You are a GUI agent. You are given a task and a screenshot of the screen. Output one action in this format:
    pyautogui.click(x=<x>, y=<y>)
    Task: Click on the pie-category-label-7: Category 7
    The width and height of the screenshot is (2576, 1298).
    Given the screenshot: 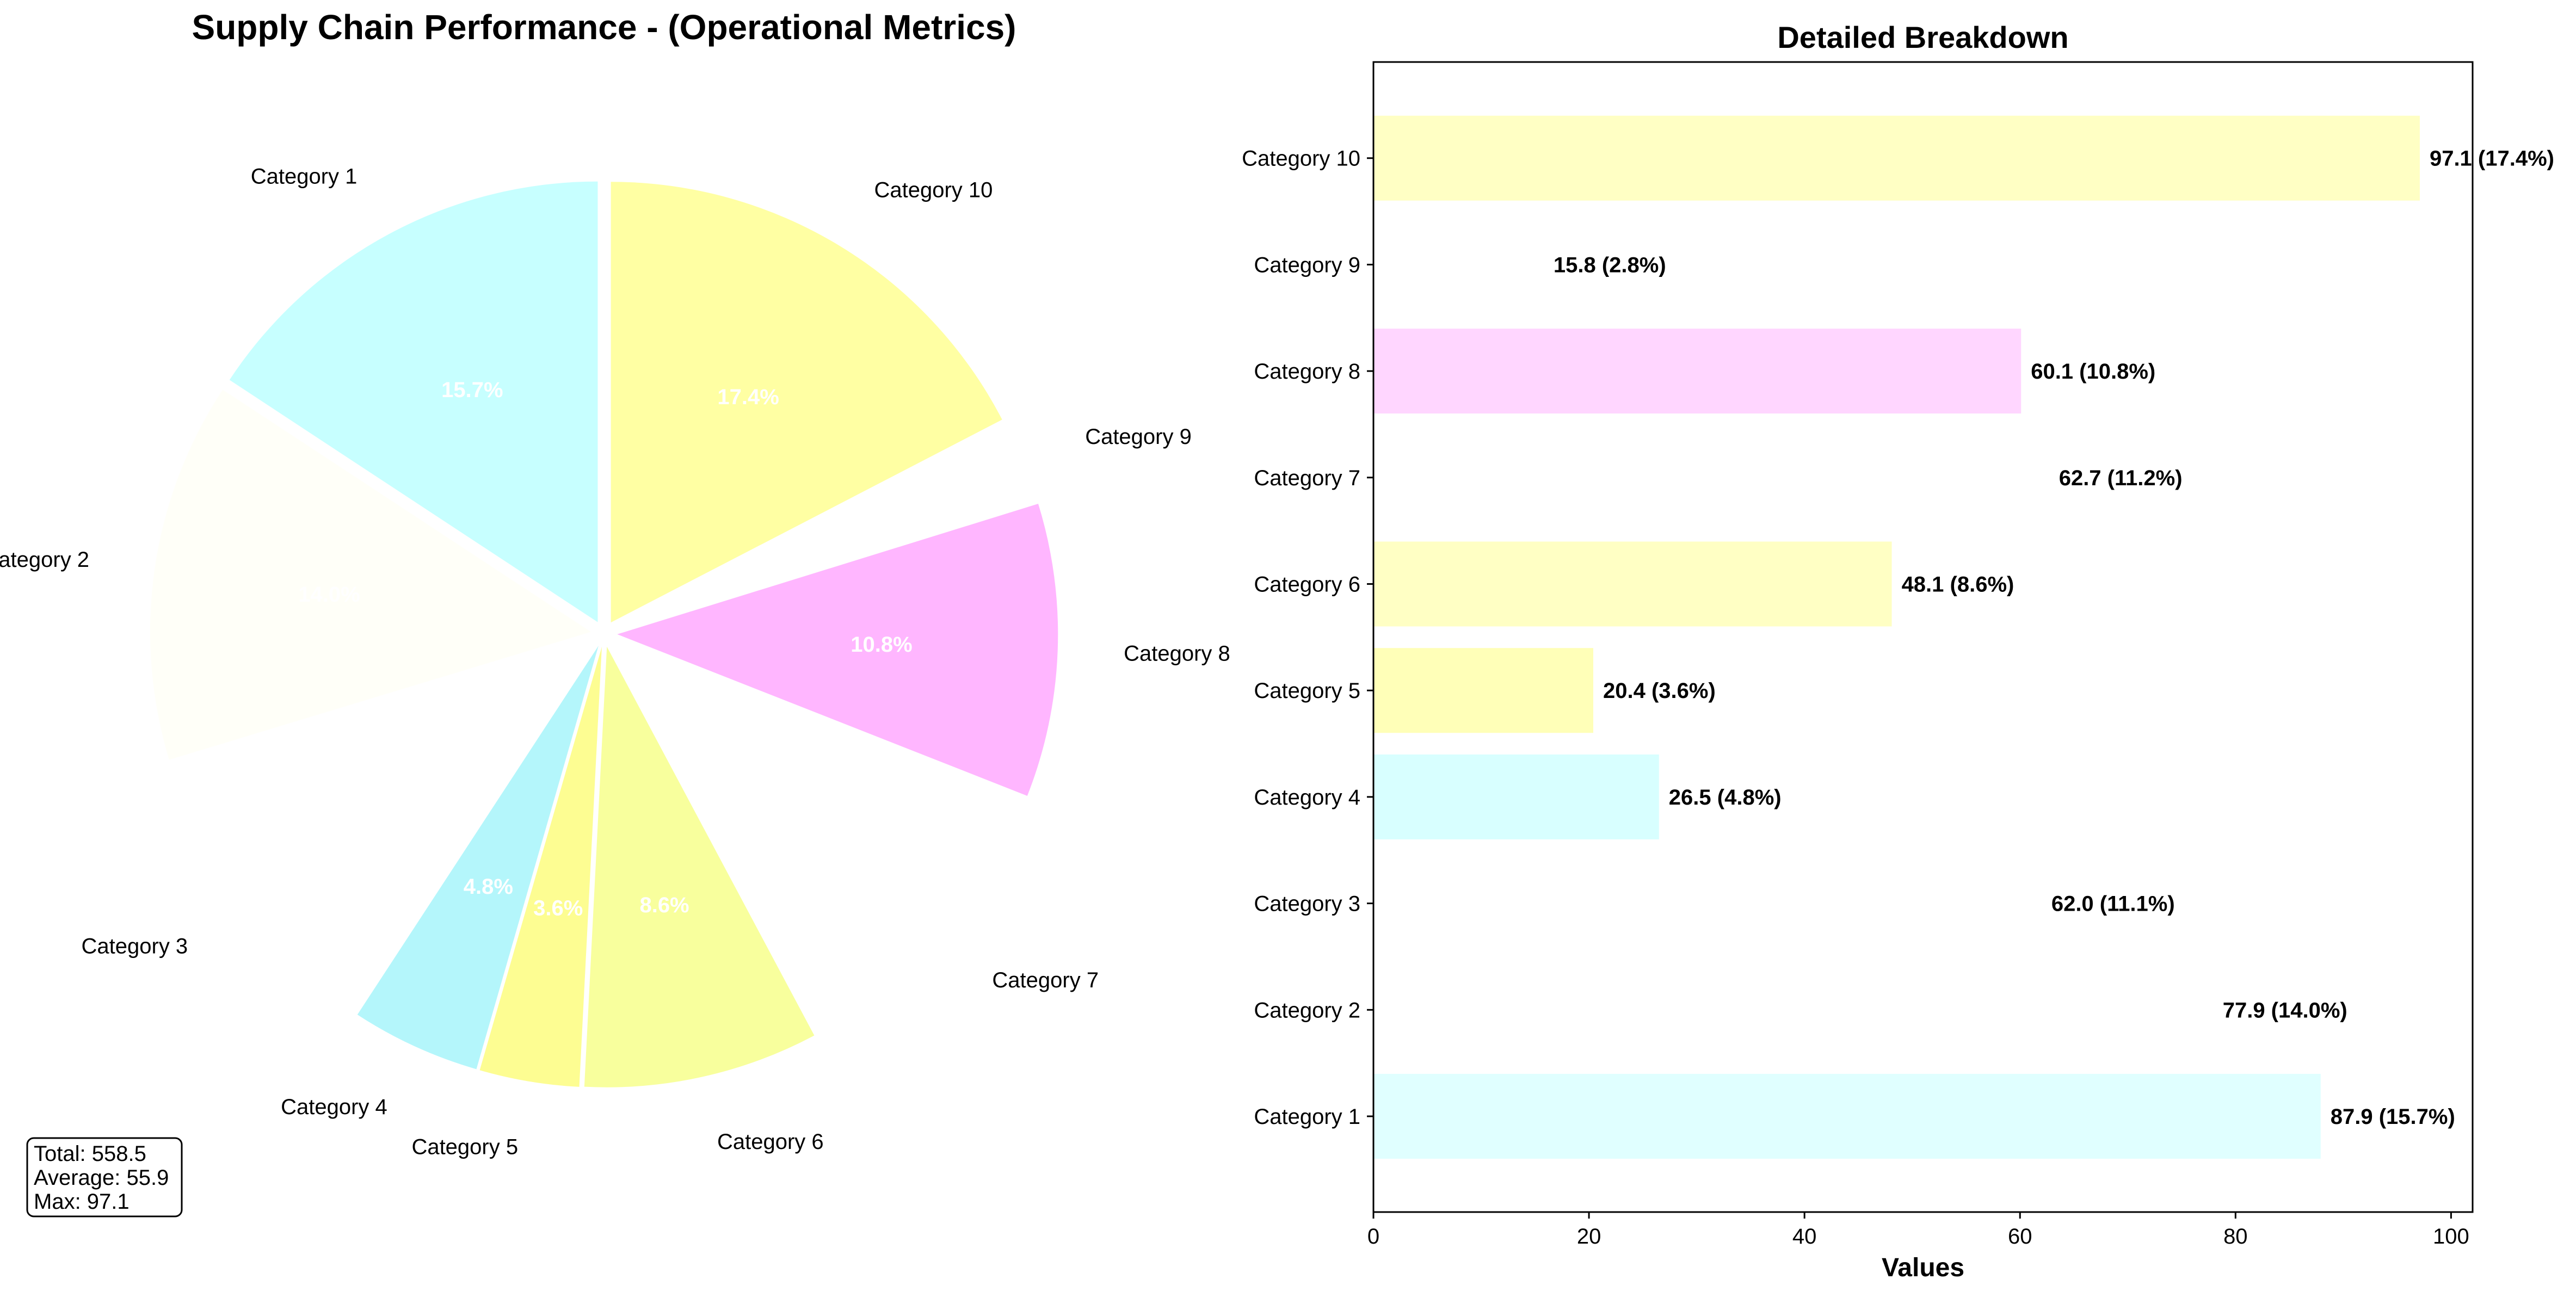 What is the action you would take?
    pyautogui.click(x=1045, y=980)
    